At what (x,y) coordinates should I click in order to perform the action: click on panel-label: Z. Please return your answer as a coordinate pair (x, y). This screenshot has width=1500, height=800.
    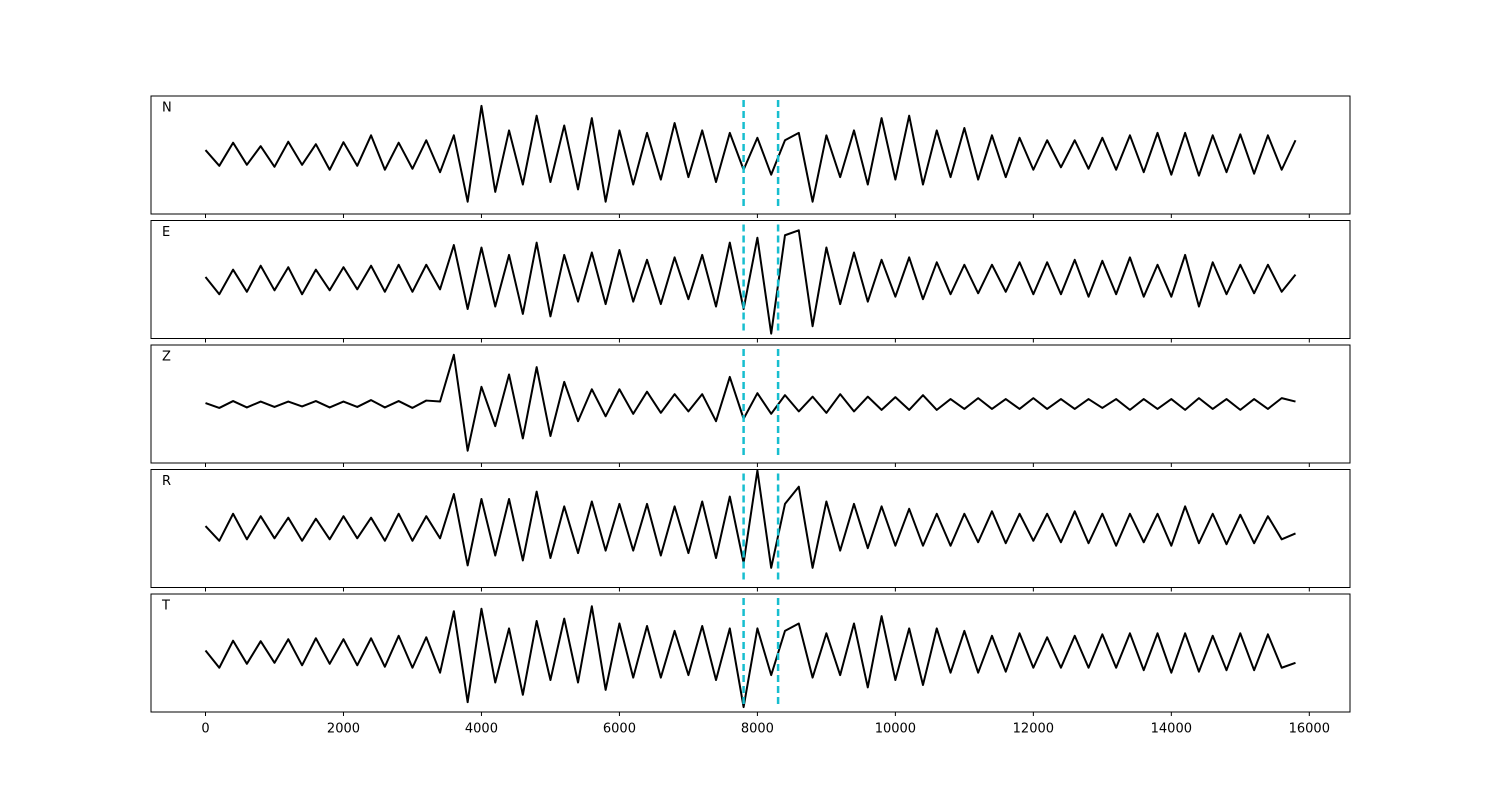
    Looking at the image, I should click on (166, 357).